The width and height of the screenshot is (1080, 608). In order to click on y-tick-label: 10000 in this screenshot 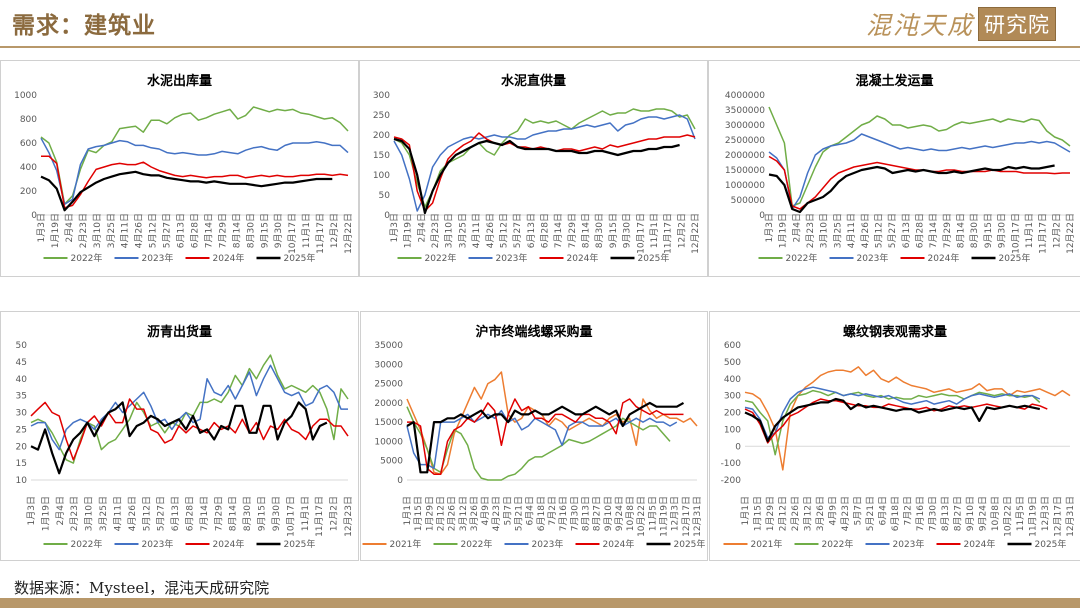, I will do `click(388, 442)`.